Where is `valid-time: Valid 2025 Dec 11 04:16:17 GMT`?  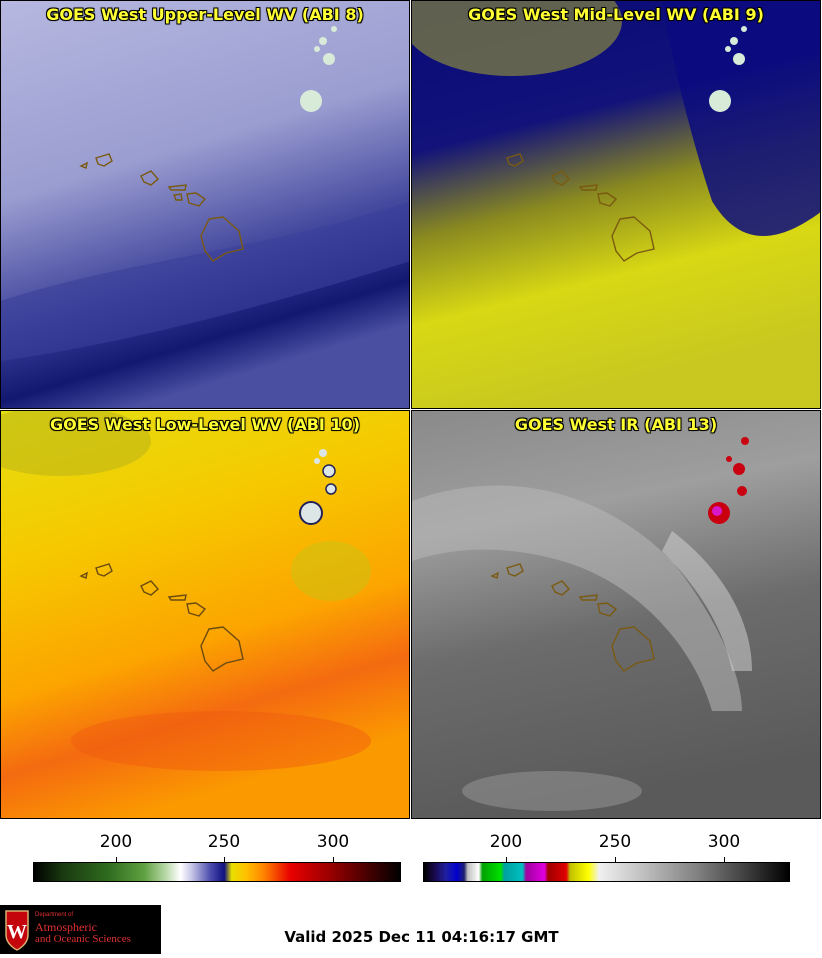 valid-time: Valid 2025 Dec 11 04:16:17 GMT is located at coordinates (421, 937).